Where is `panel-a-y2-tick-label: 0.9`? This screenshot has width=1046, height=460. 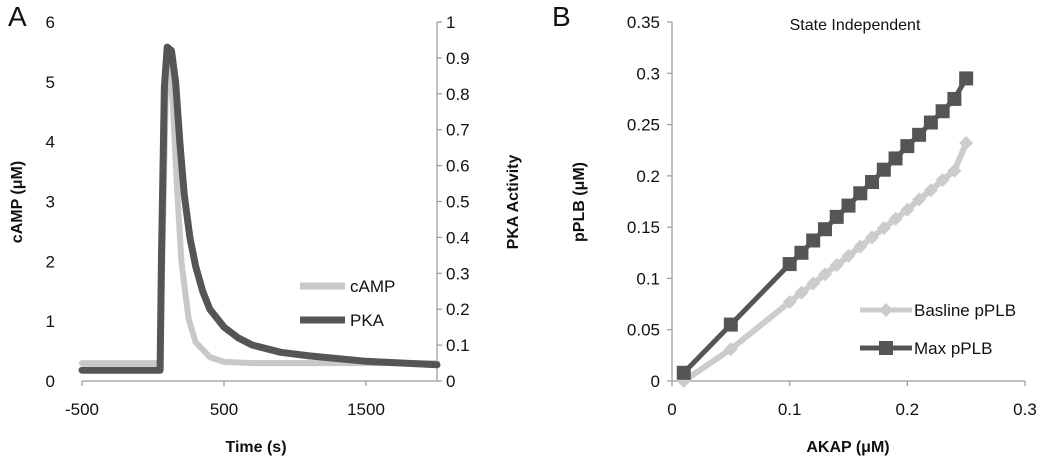
panel-a-y2-tick-label: 0.9 is located at coordinates (458, 58).